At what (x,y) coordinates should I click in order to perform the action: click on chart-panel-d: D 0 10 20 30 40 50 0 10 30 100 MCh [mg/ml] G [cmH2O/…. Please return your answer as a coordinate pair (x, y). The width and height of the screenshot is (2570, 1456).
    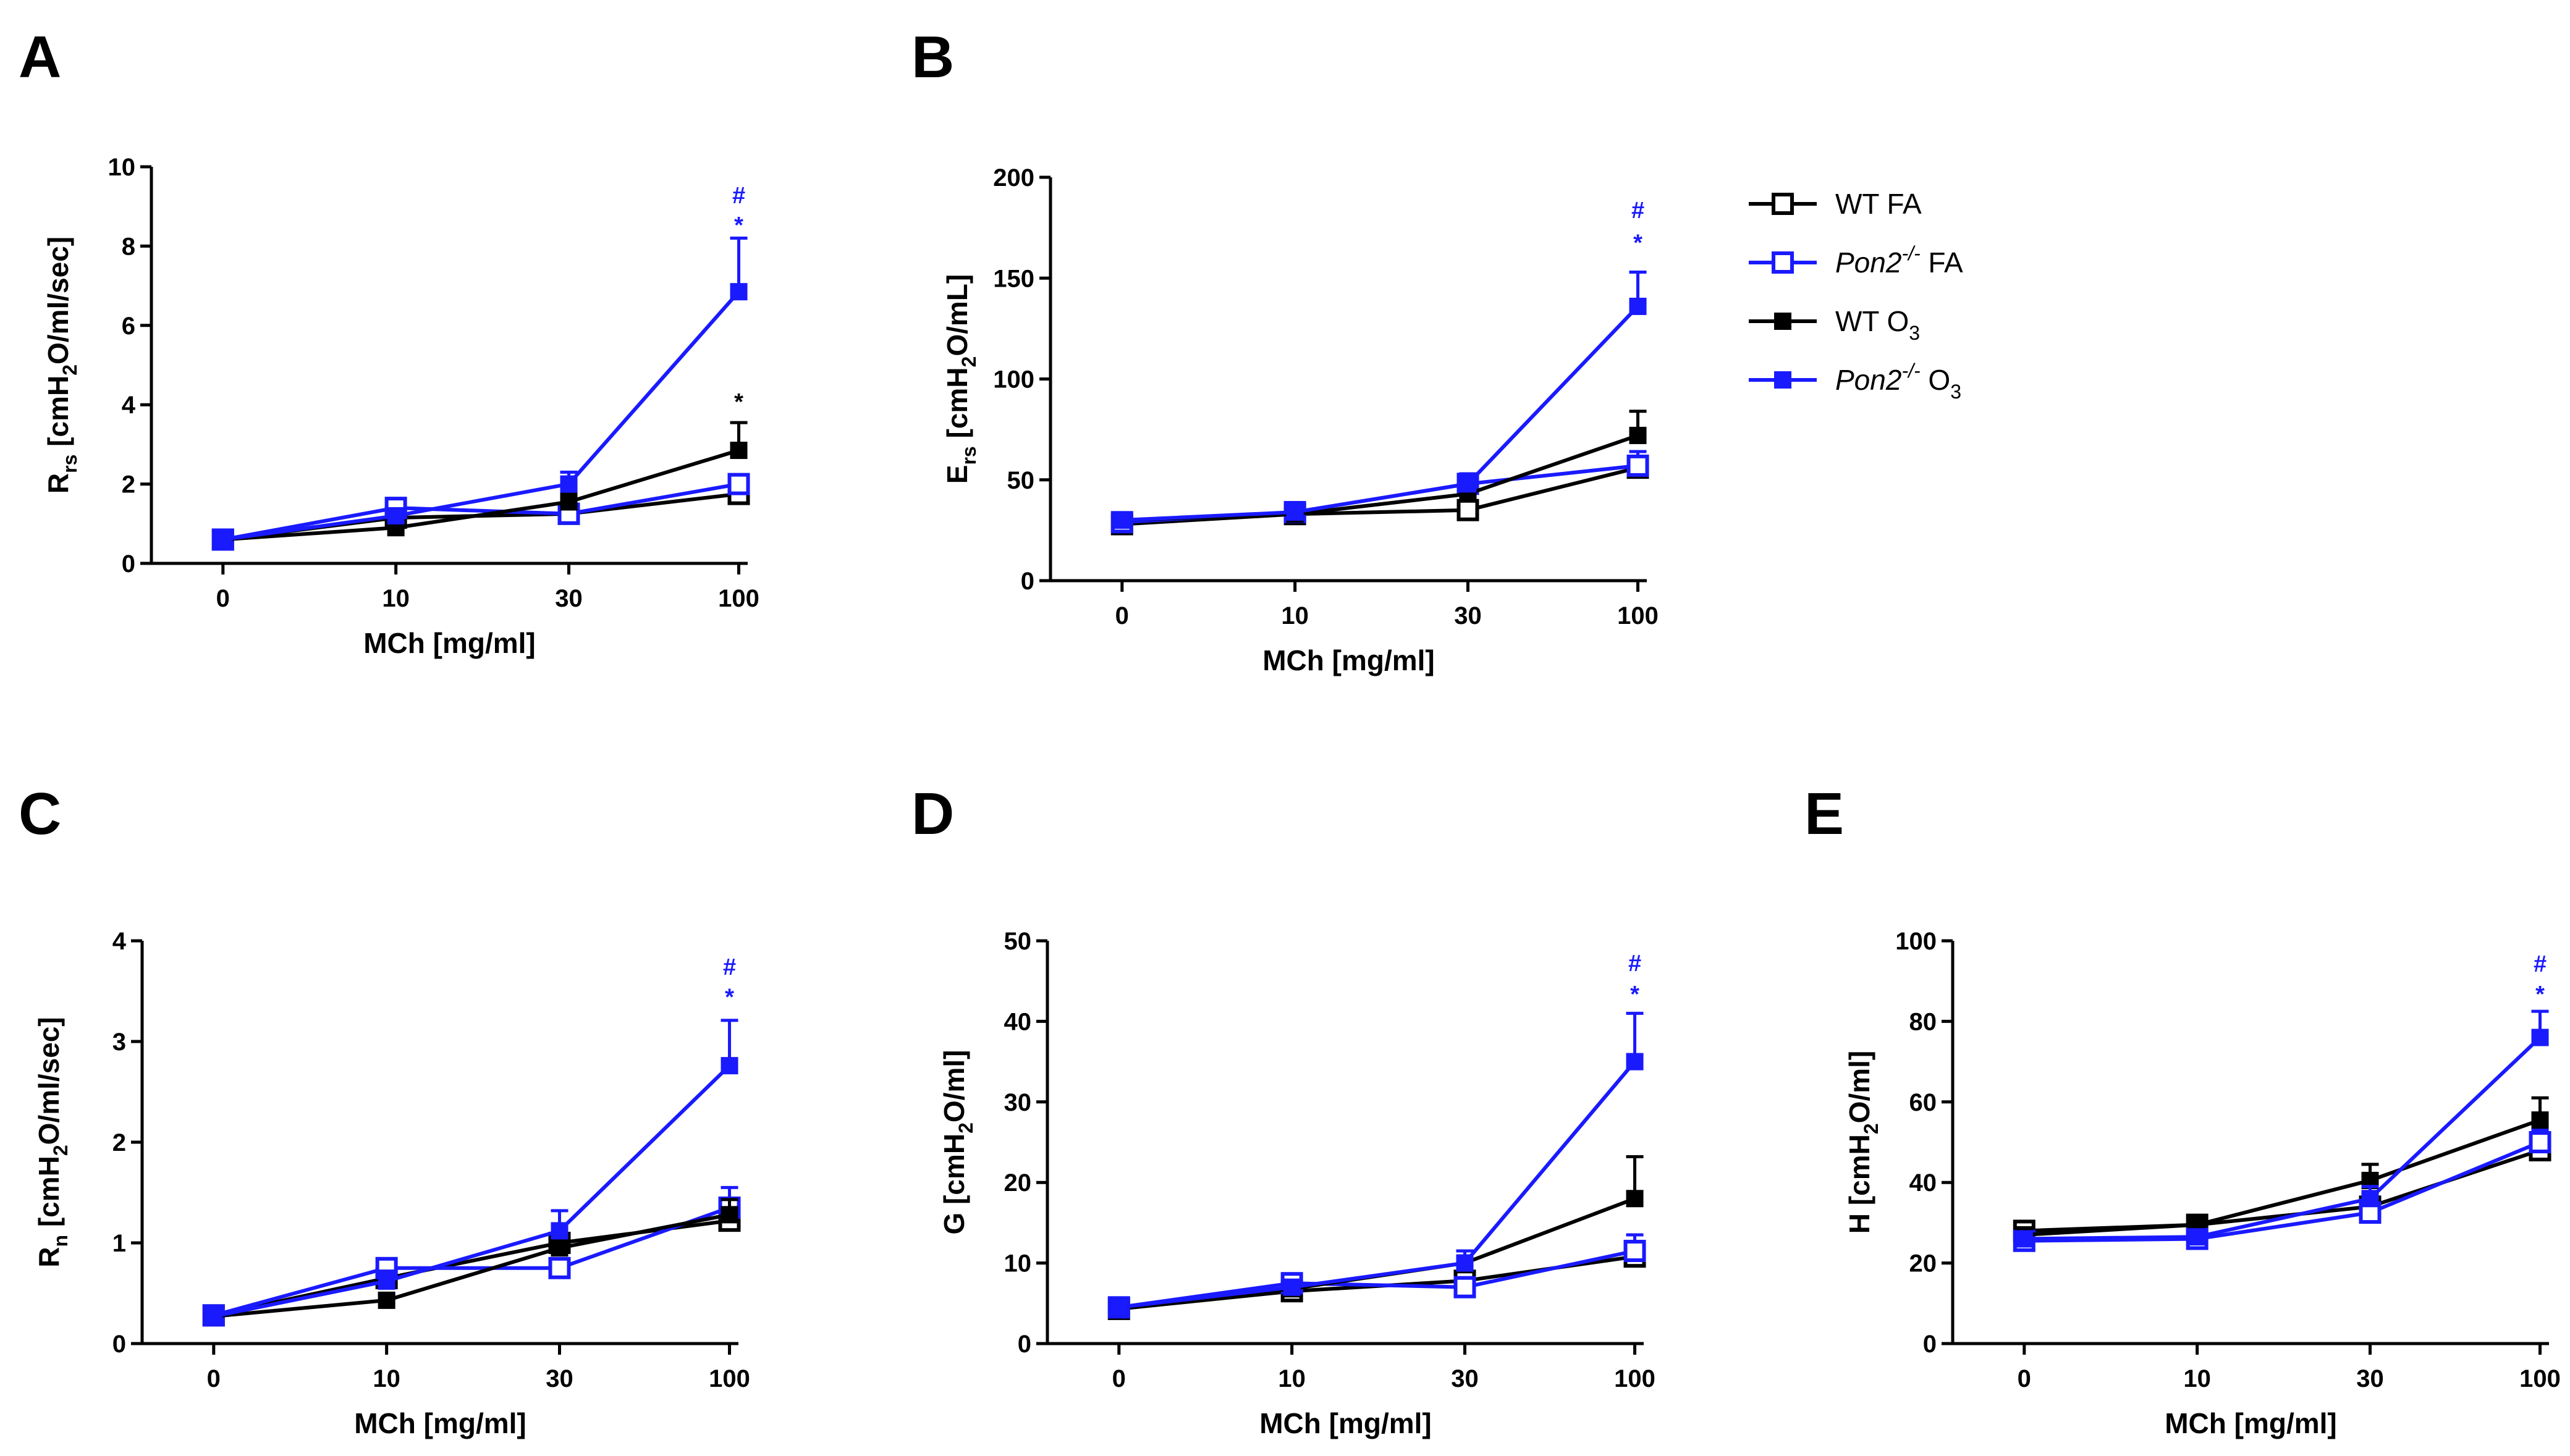
    Looking at the image, I should click on (1283, 1110).